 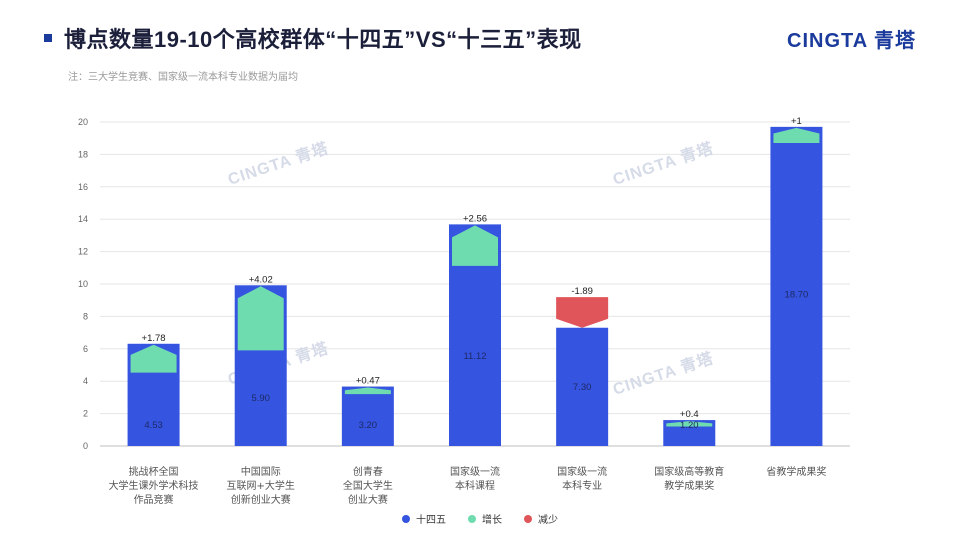 I want to click on legend-label-base: 十四五, so click(x=431, y=520).